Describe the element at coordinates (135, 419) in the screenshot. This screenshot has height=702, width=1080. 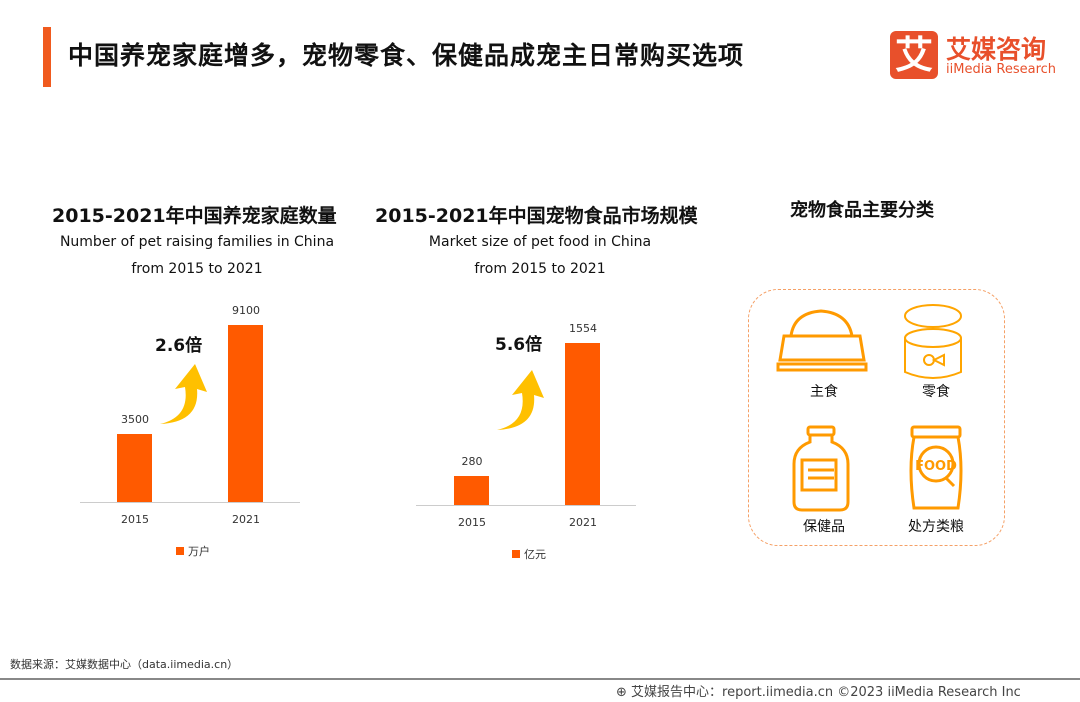
I see `chart1-value-label-2015: 3500` at that location.